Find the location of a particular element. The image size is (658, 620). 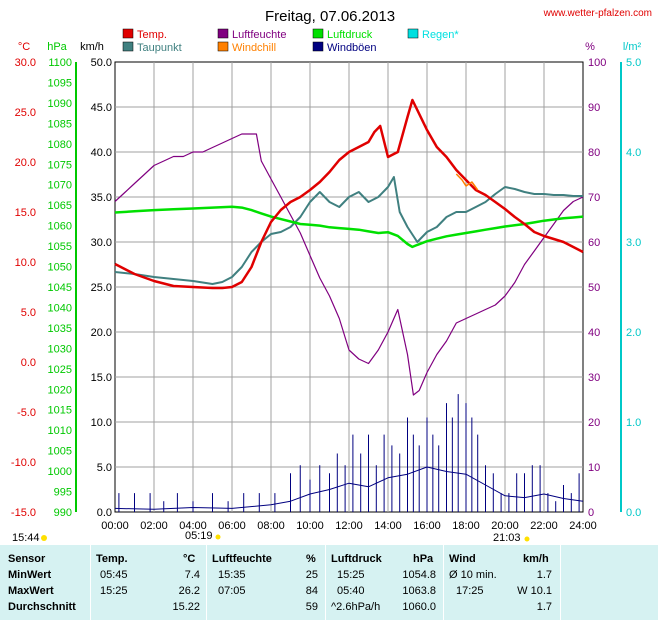

pressure-axis-tick-label: 1070 is located at coordinates (60, 186).